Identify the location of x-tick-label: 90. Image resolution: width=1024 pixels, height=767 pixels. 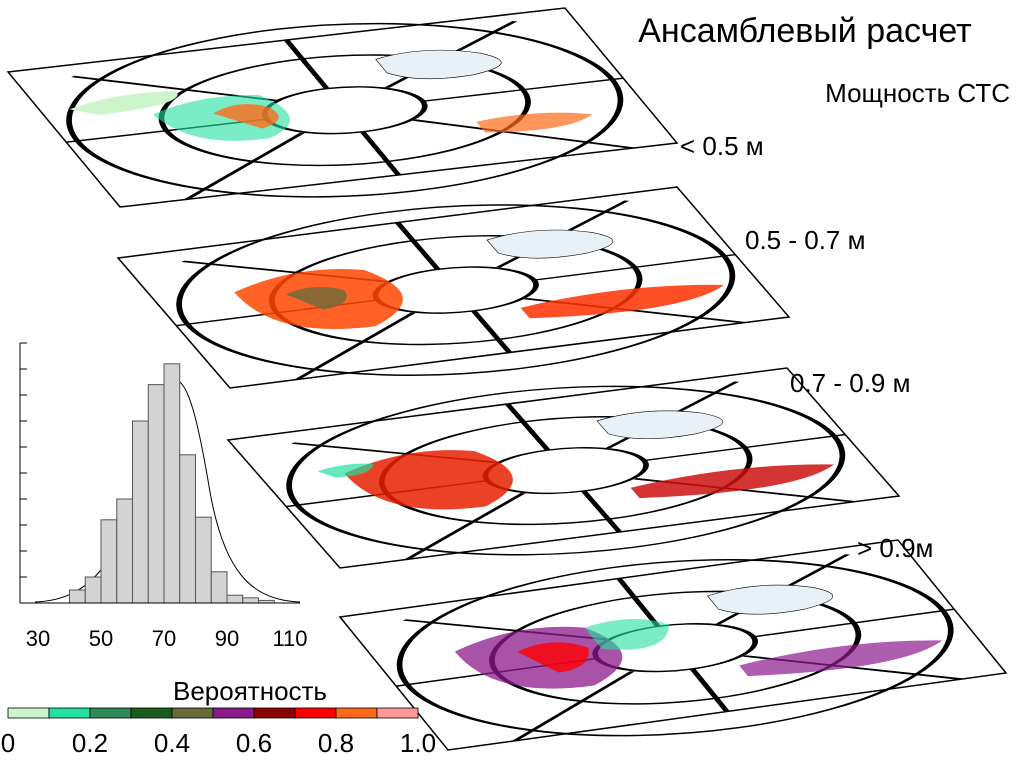
(227, 638).